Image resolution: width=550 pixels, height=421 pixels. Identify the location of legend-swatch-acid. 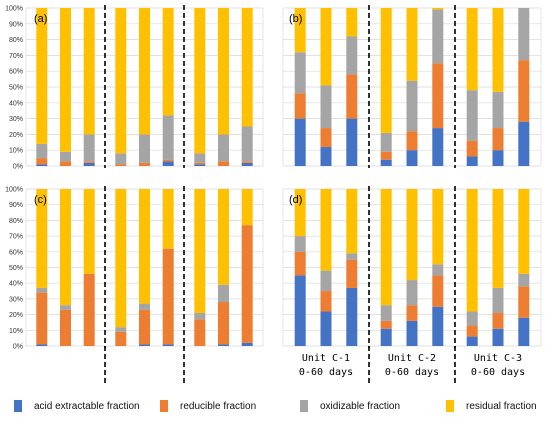
(18, 406).